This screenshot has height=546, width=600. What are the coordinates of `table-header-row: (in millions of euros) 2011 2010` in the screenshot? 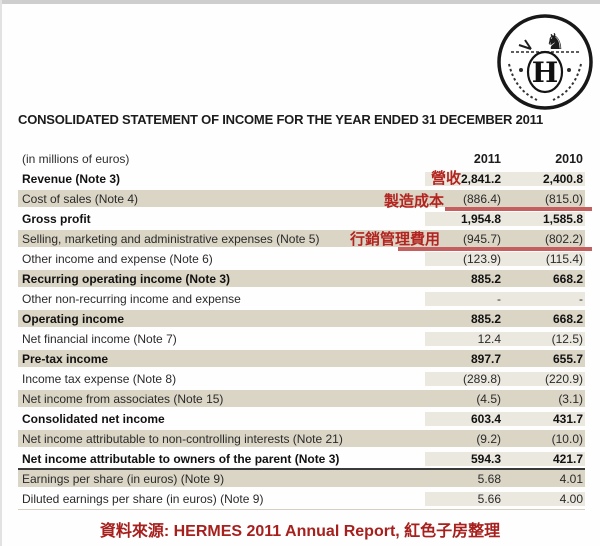 It's located at (301, 158).